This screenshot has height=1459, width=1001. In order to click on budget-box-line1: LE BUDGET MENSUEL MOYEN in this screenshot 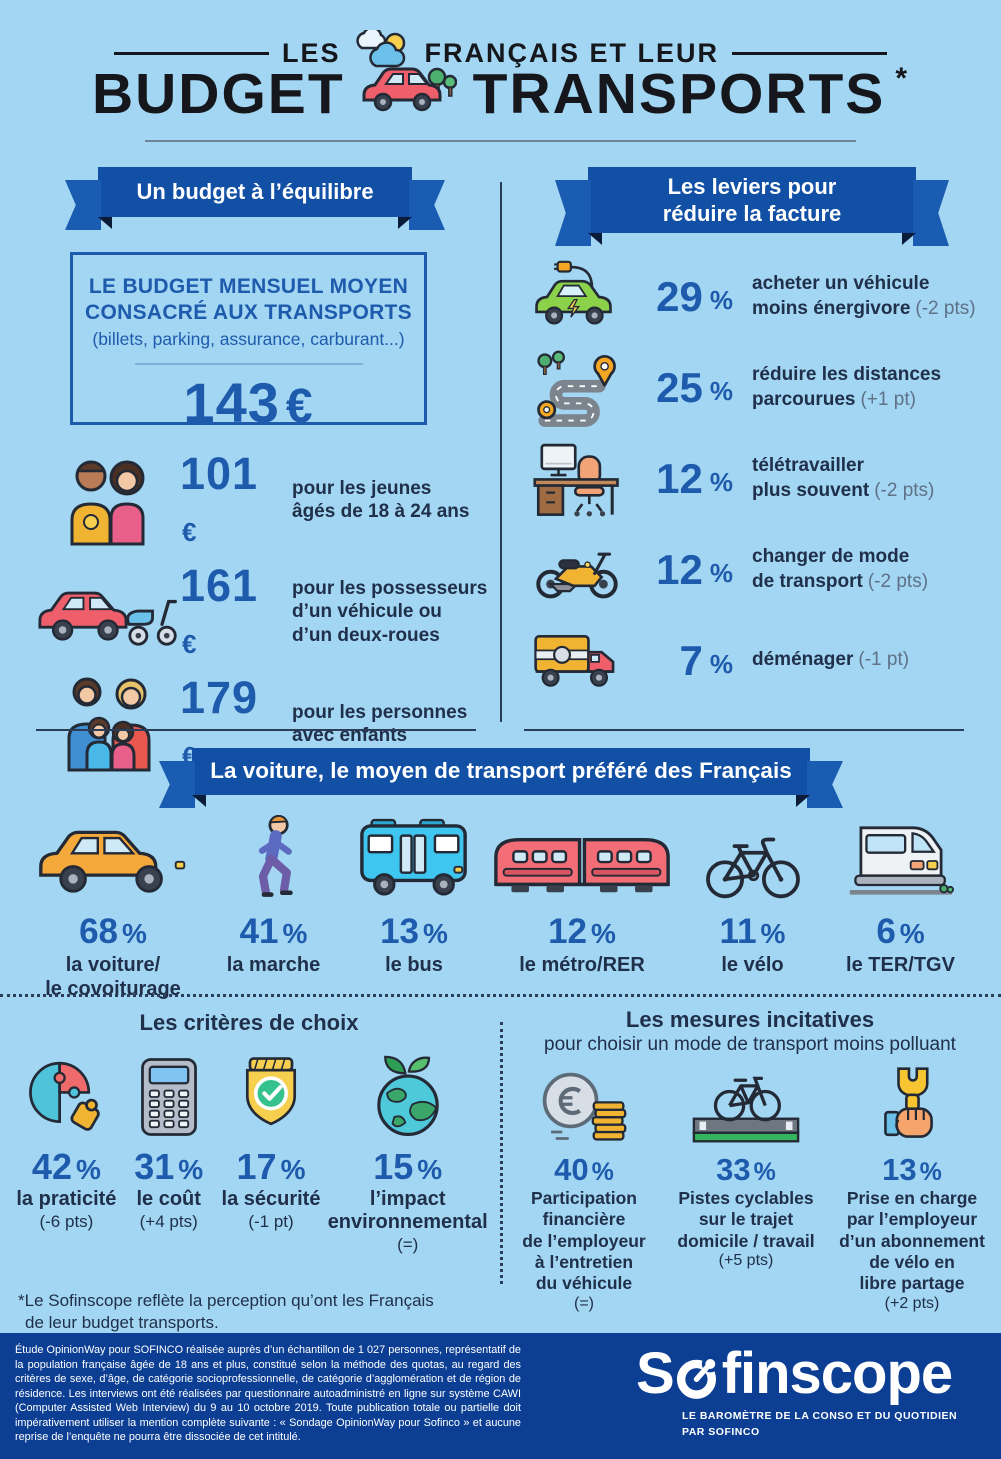, I will do `click(248, 286)`.